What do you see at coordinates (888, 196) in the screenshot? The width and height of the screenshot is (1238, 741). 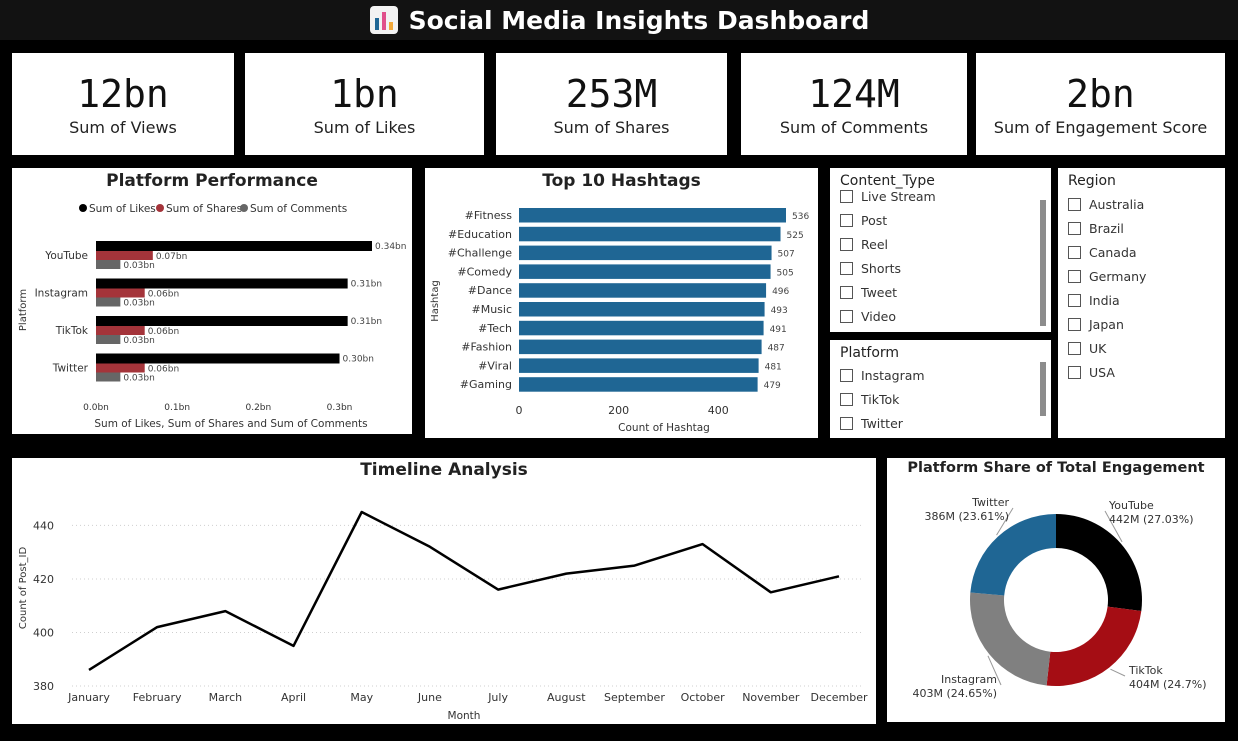 I see `slicer-item-live-stream: Live Stream` at bounding box center [888, 196].